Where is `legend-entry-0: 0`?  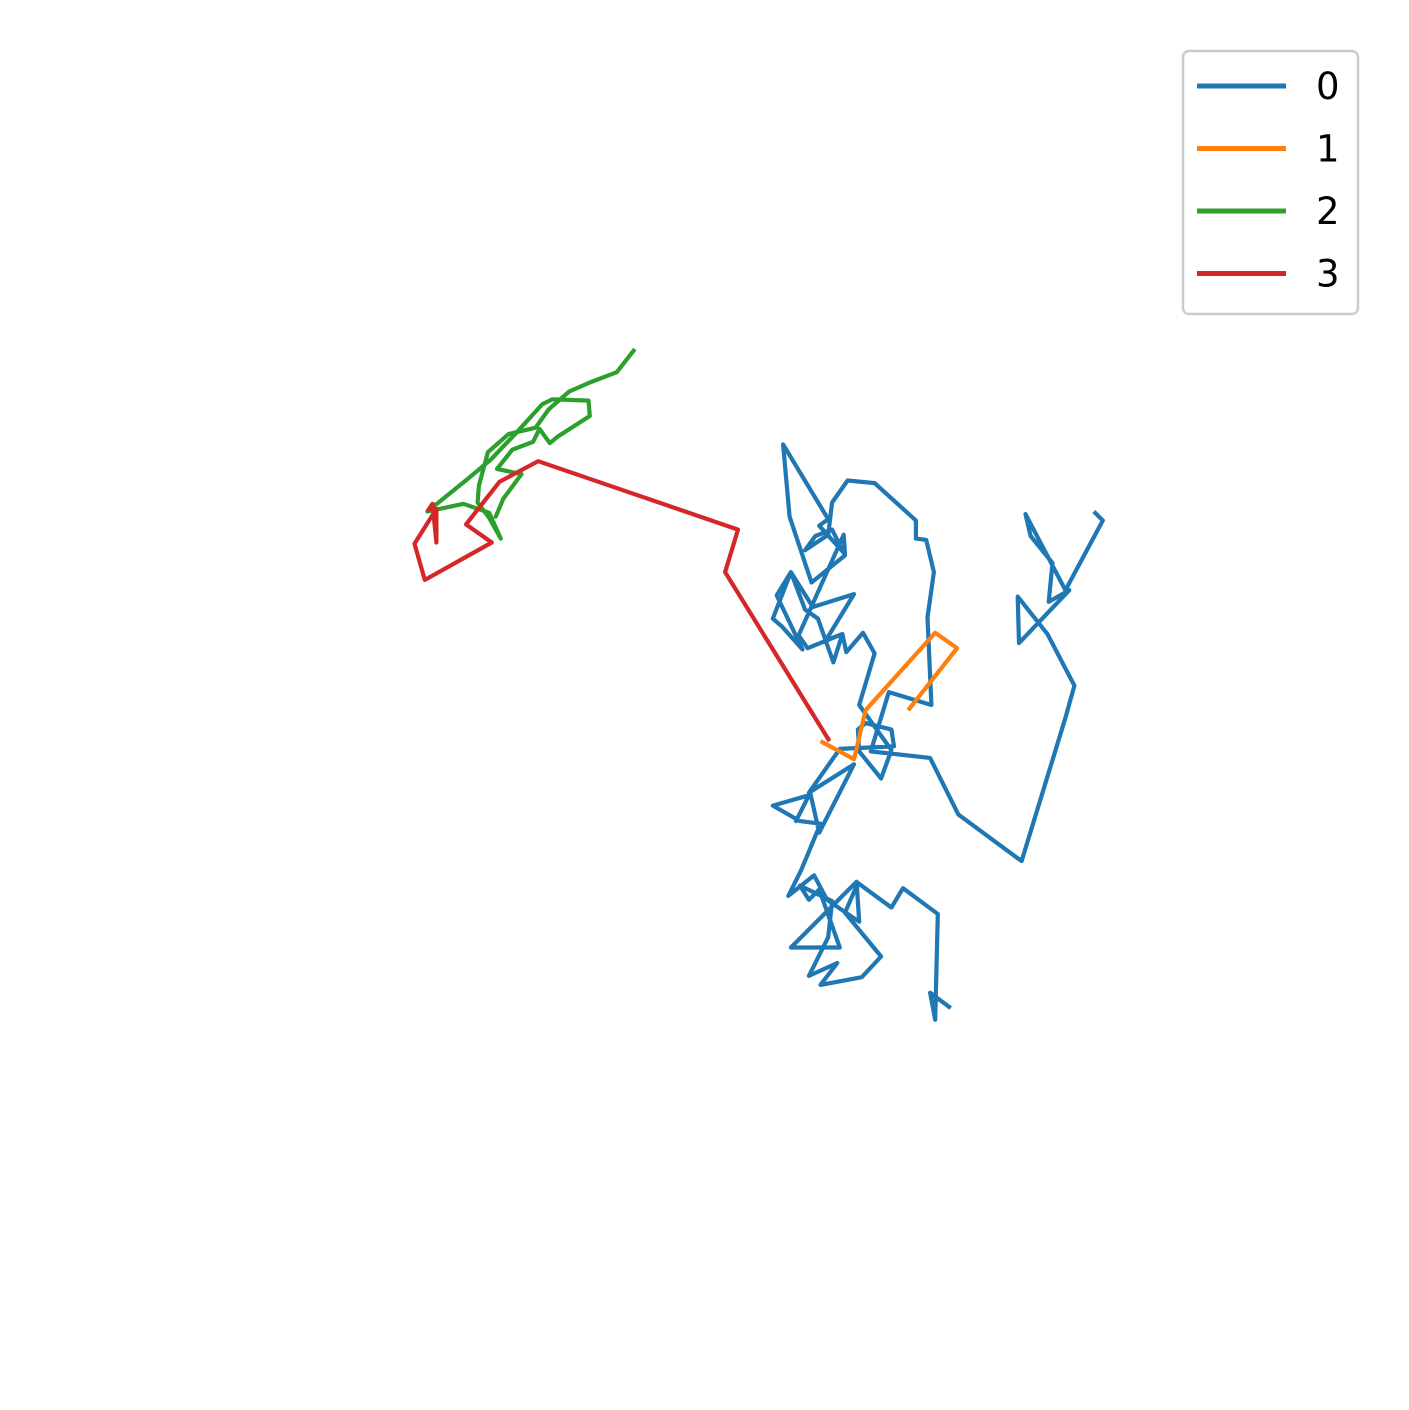 legend-entry-0: 0 is located at coordinates (1268, 86).